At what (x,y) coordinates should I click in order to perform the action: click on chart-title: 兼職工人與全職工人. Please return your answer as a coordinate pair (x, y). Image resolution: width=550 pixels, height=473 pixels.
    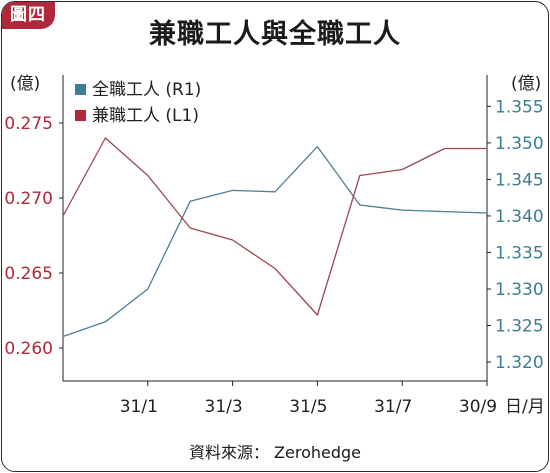
    Looking at the image, I should click on (275, 34).